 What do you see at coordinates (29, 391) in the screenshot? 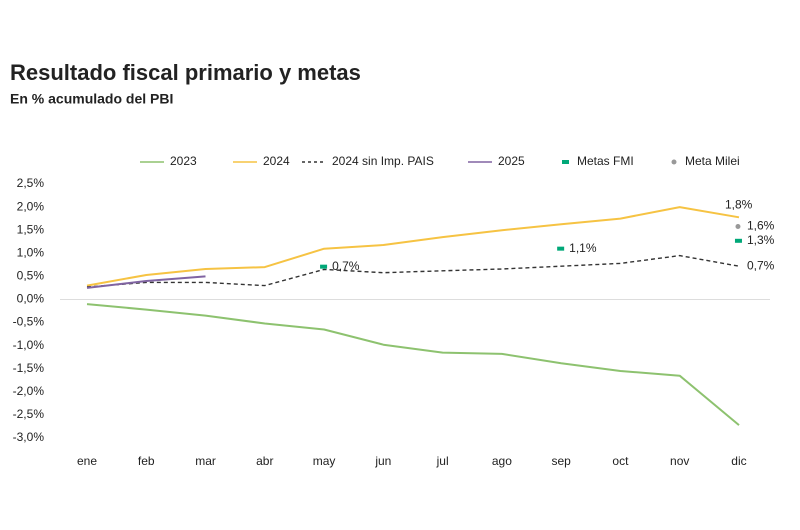
I see `y-tick-label: -2,0%` at bounding box center [29, 391].